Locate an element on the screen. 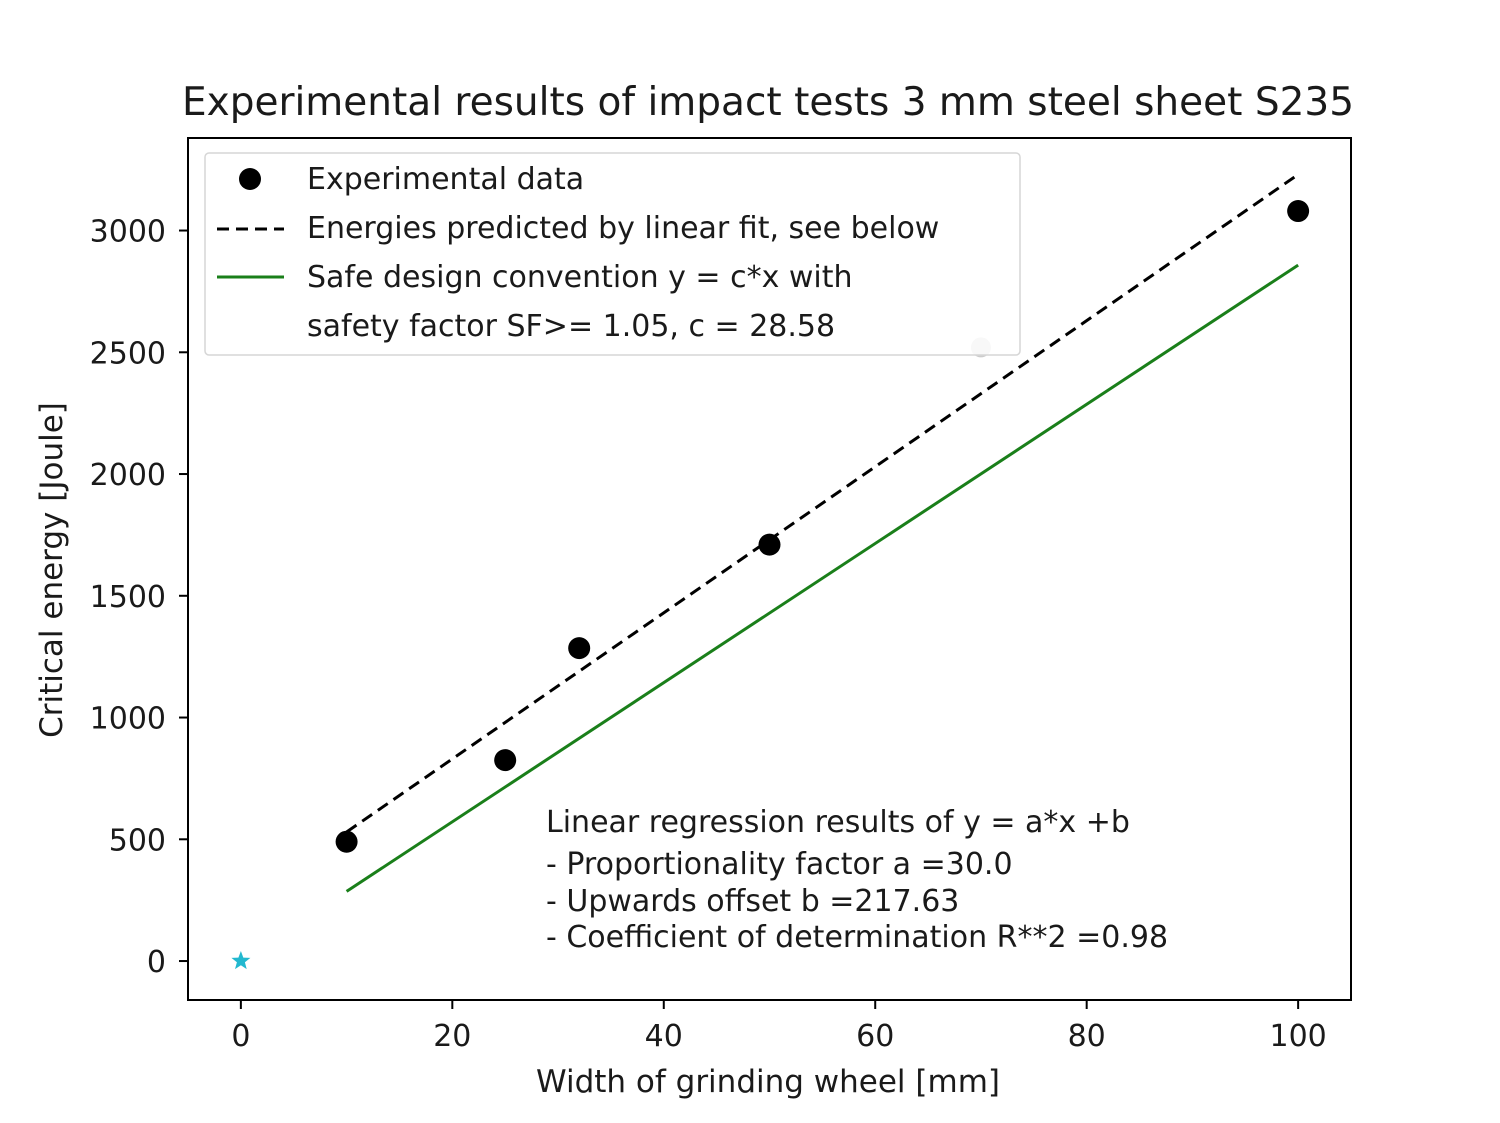 The height and width of the screenshot is (1123, 1500). x-tick-label: 100 is located at coordinates (1298, 1036).